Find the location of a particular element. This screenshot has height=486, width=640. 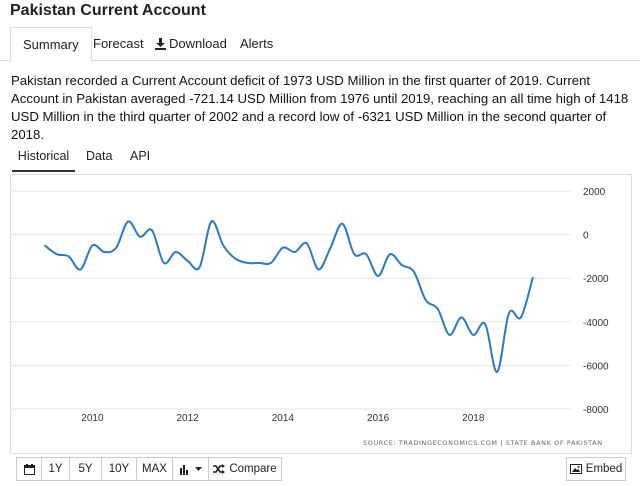

tab-download-label: Download is located at coordinates (198, 43).